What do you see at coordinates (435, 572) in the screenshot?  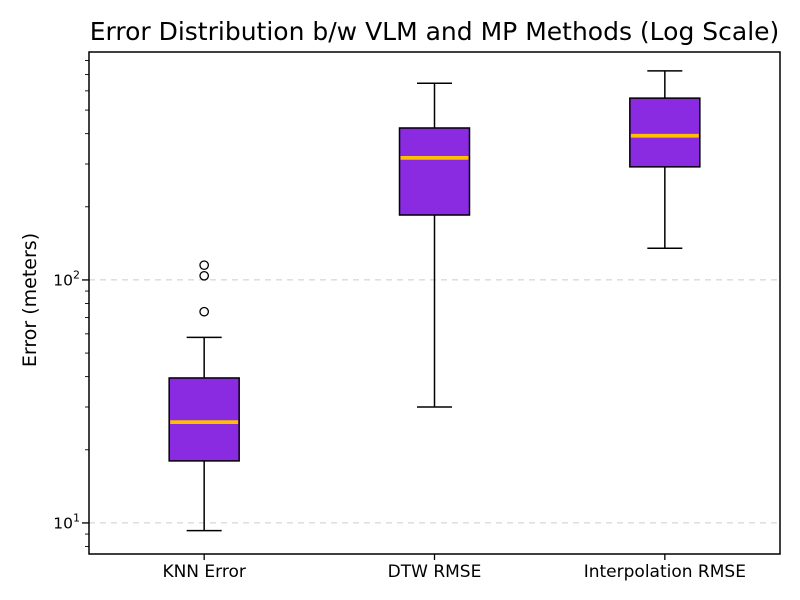 I see `x-axis-tick-label-dtw-rmse: DTW RMSE` at bounding box center [435, 572].